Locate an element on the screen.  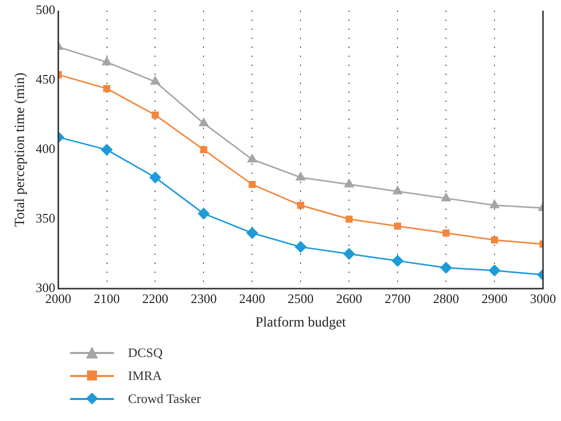
x-tick-label: 2800 is located at coordinates (446, 298).